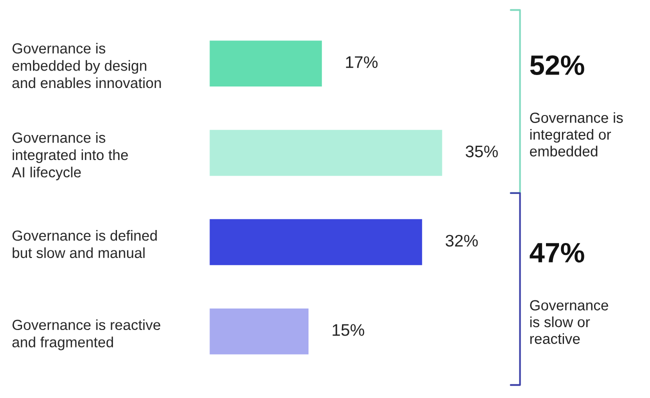 The image size is (650, 398). Describe the element at coordinates (86, 334) in the screenshot. I see `y-tick-label: Governance is reactive and fragmented` at that location.